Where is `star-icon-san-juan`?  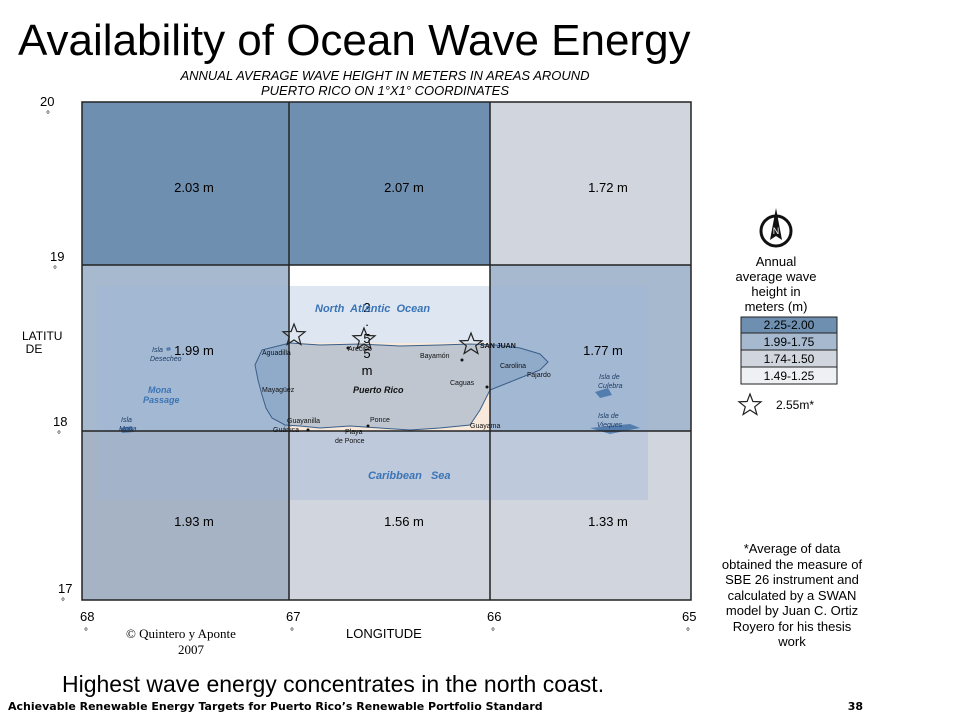
star-icon-san-juan is located at coordinates (471, 343).